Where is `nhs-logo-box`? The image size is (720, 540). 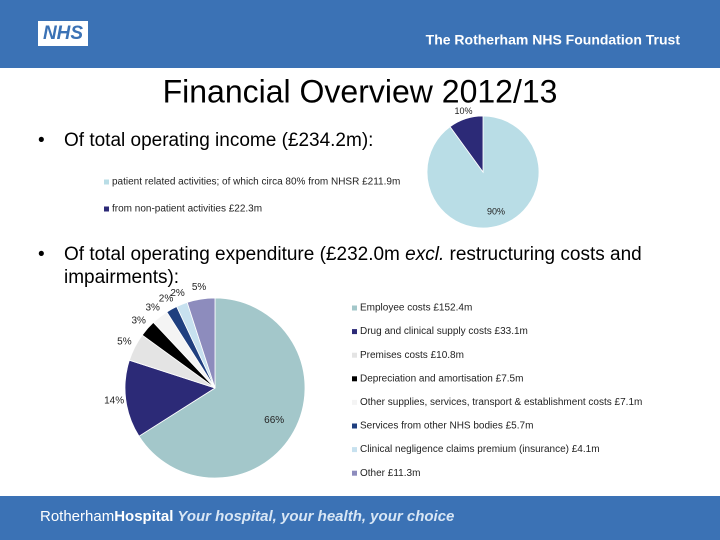
nhs-logo-box is located at coordinates (63, 33).